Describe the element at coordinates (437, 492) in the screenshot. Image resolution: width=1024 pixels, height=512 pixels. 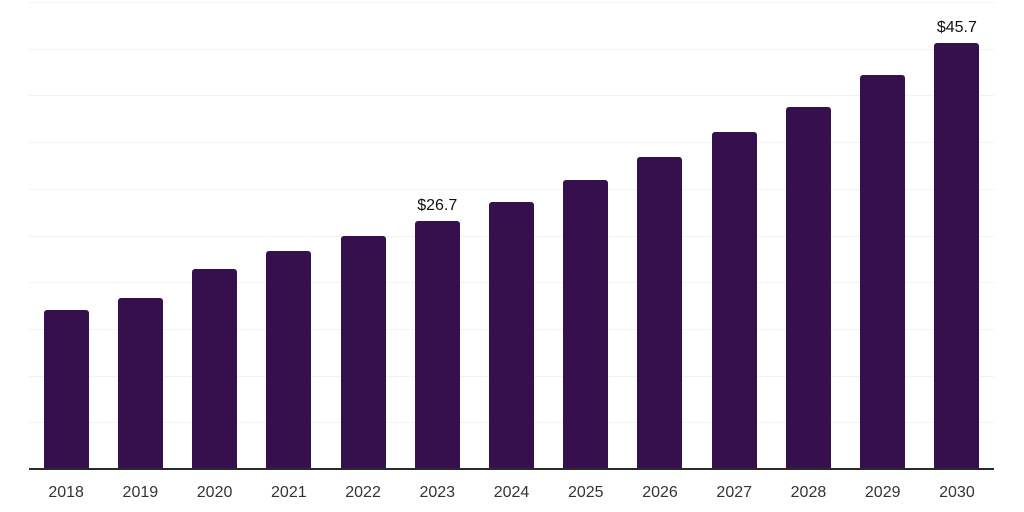
I see `x-tick-label-2023: 2023` at that location.